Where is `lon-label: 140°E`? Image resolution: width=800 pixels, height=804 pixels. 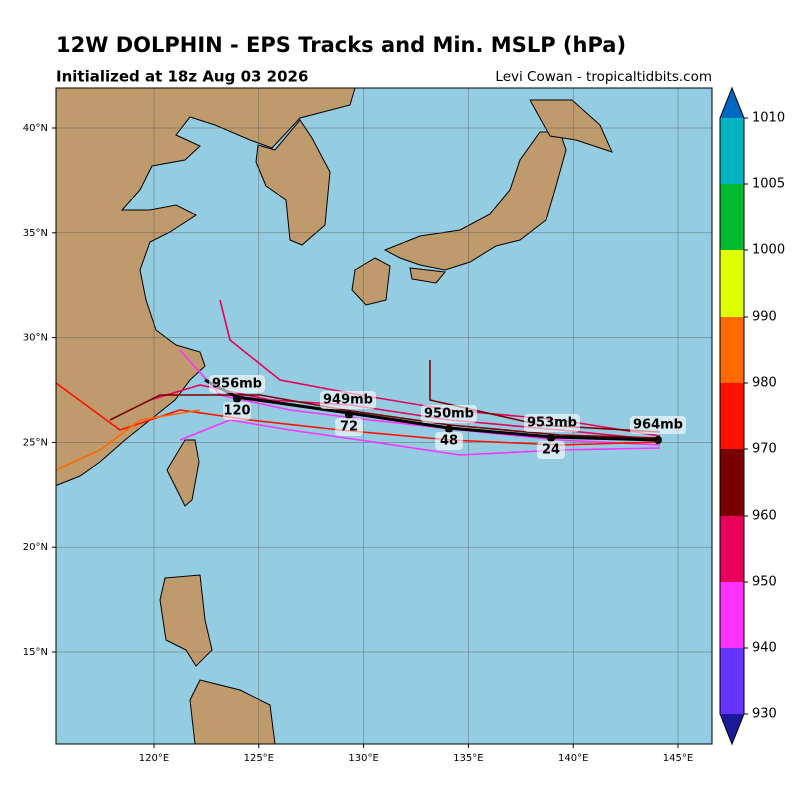
lon-label: 140°E is located at coordinates (573, 758).